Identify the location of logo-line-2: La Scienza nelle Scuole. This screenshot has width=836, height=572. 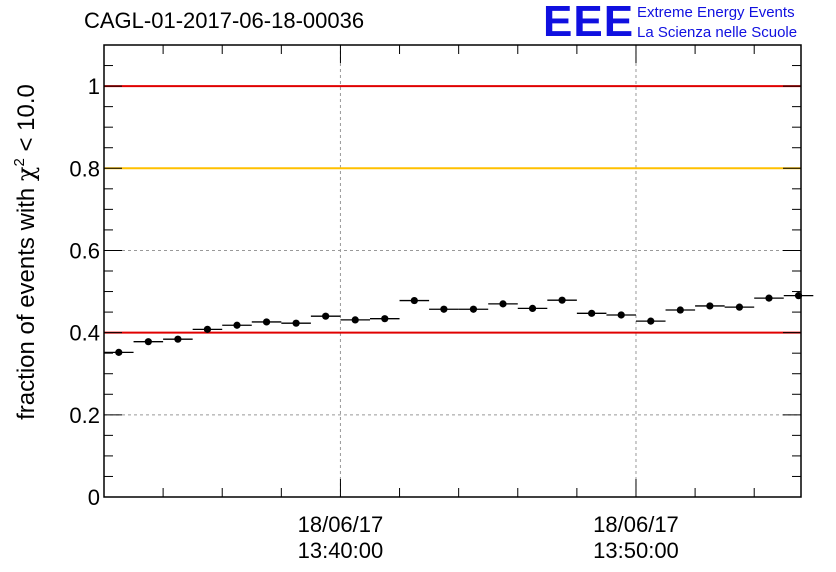
(717, 32).